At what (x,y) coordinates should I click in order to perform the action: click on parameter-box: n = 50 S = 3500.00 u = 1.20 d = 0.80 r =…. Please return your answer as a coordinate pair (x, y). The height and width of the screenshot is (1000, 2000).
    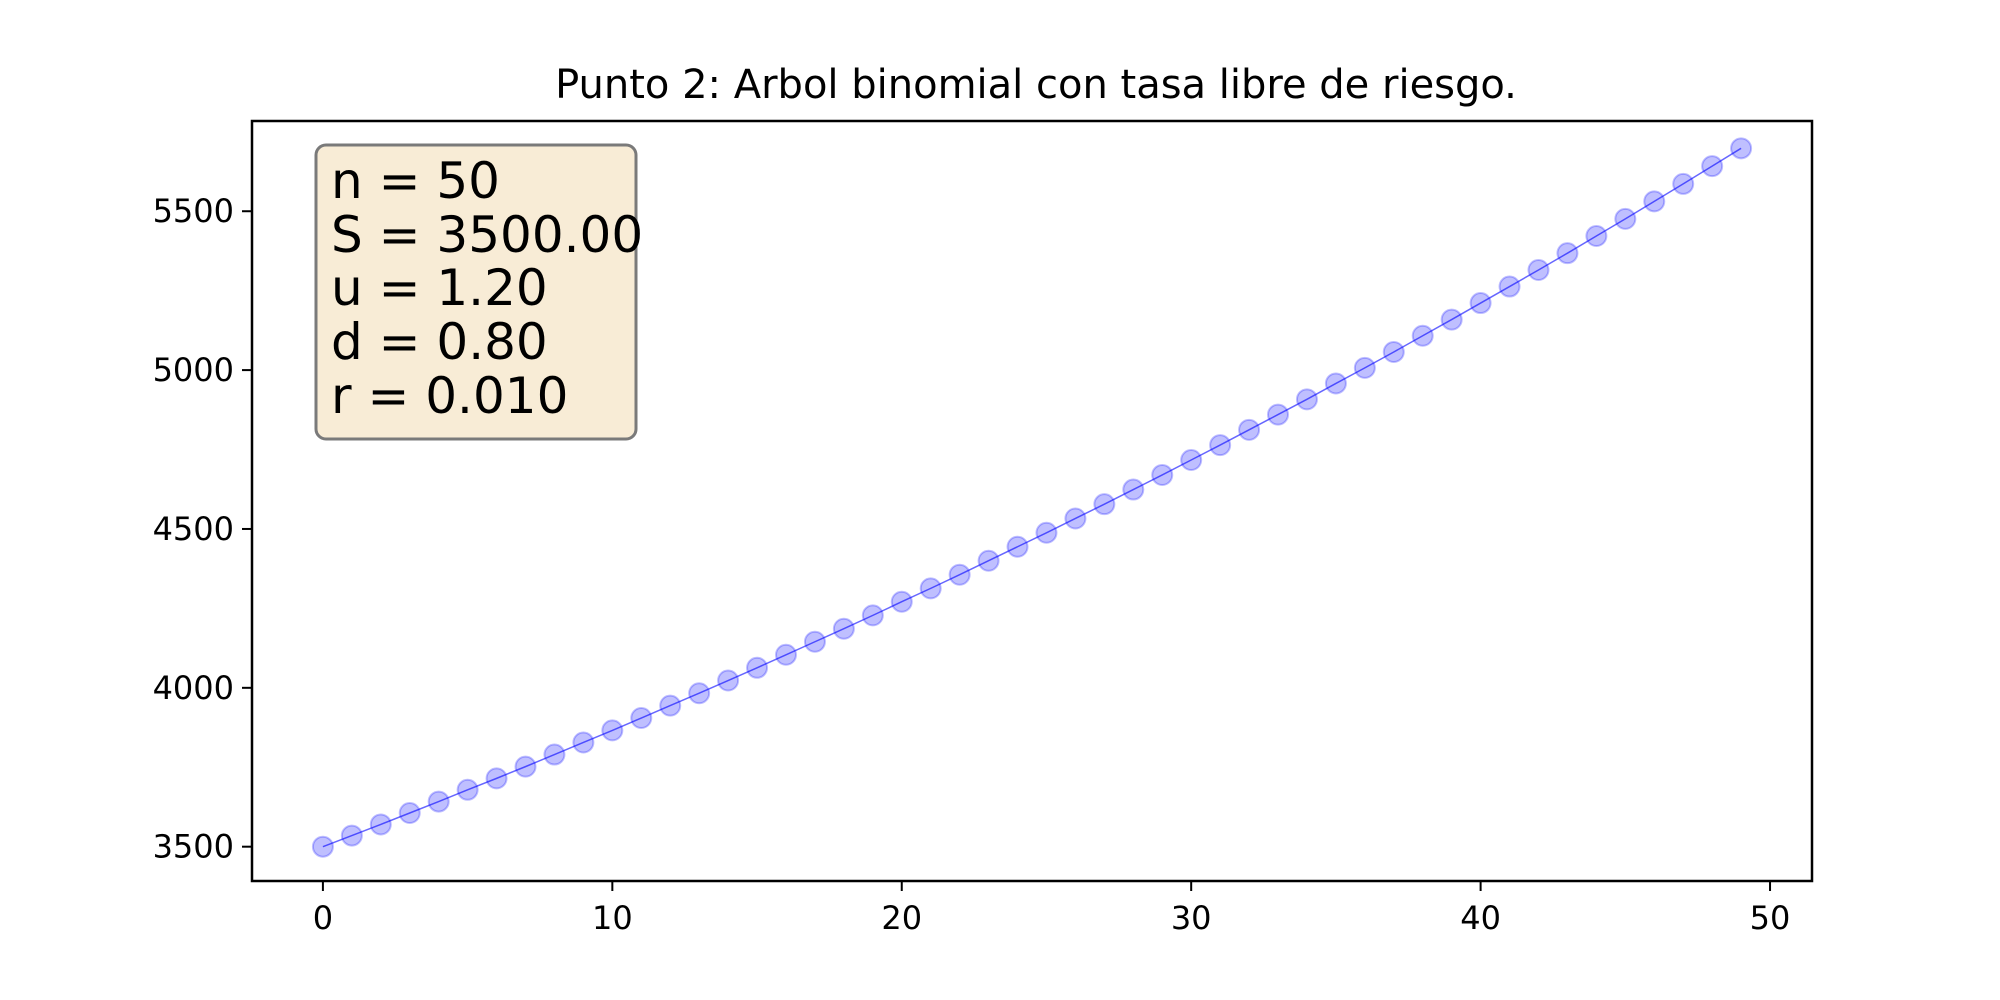
    Looking at the image, I should click on (478, 292).